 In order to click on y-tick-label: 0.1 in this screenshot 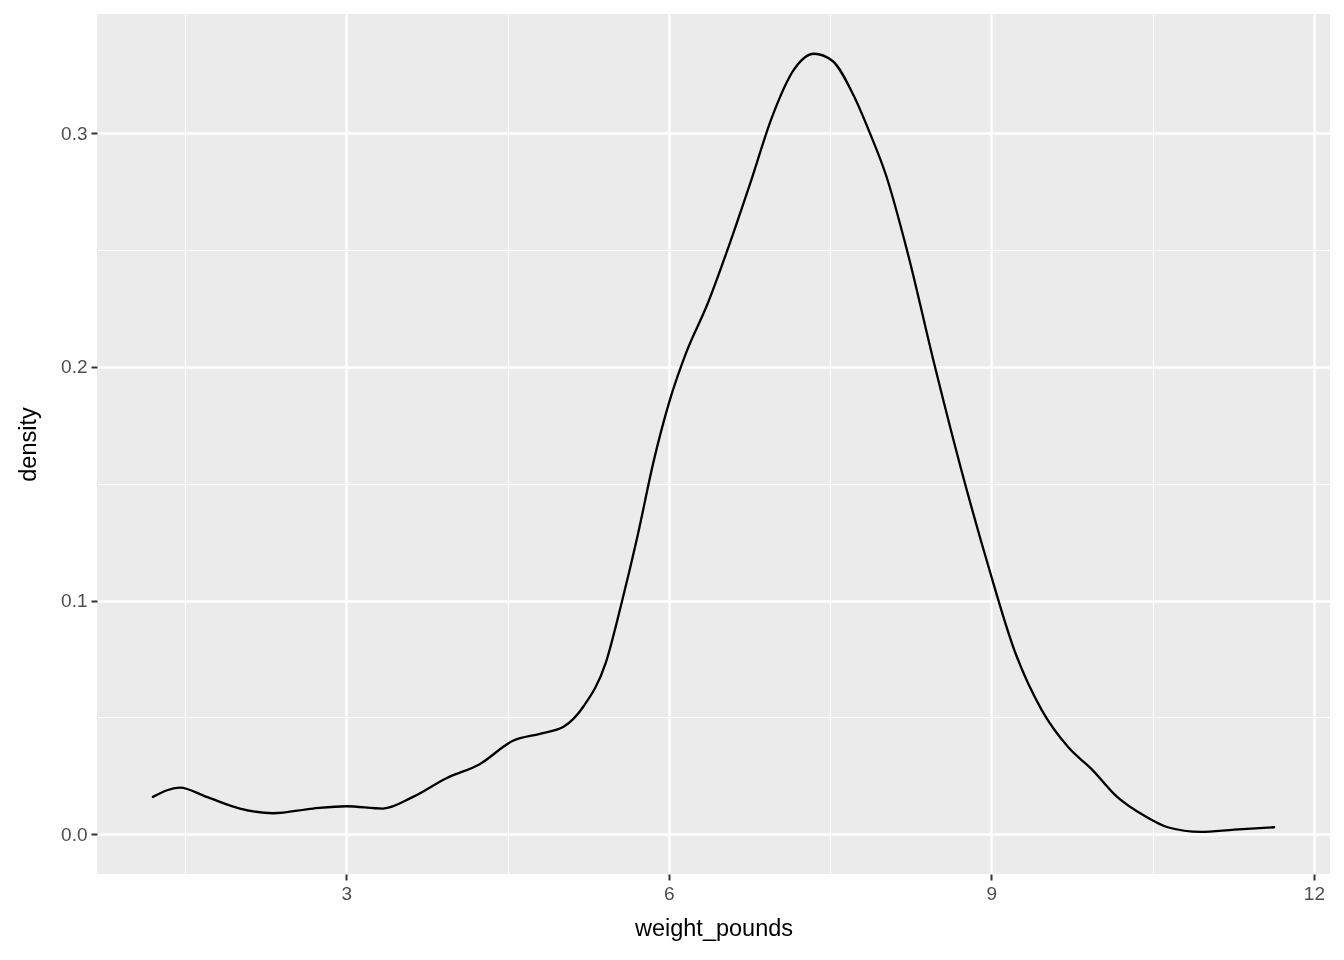, I will do `click(74, 601)`.